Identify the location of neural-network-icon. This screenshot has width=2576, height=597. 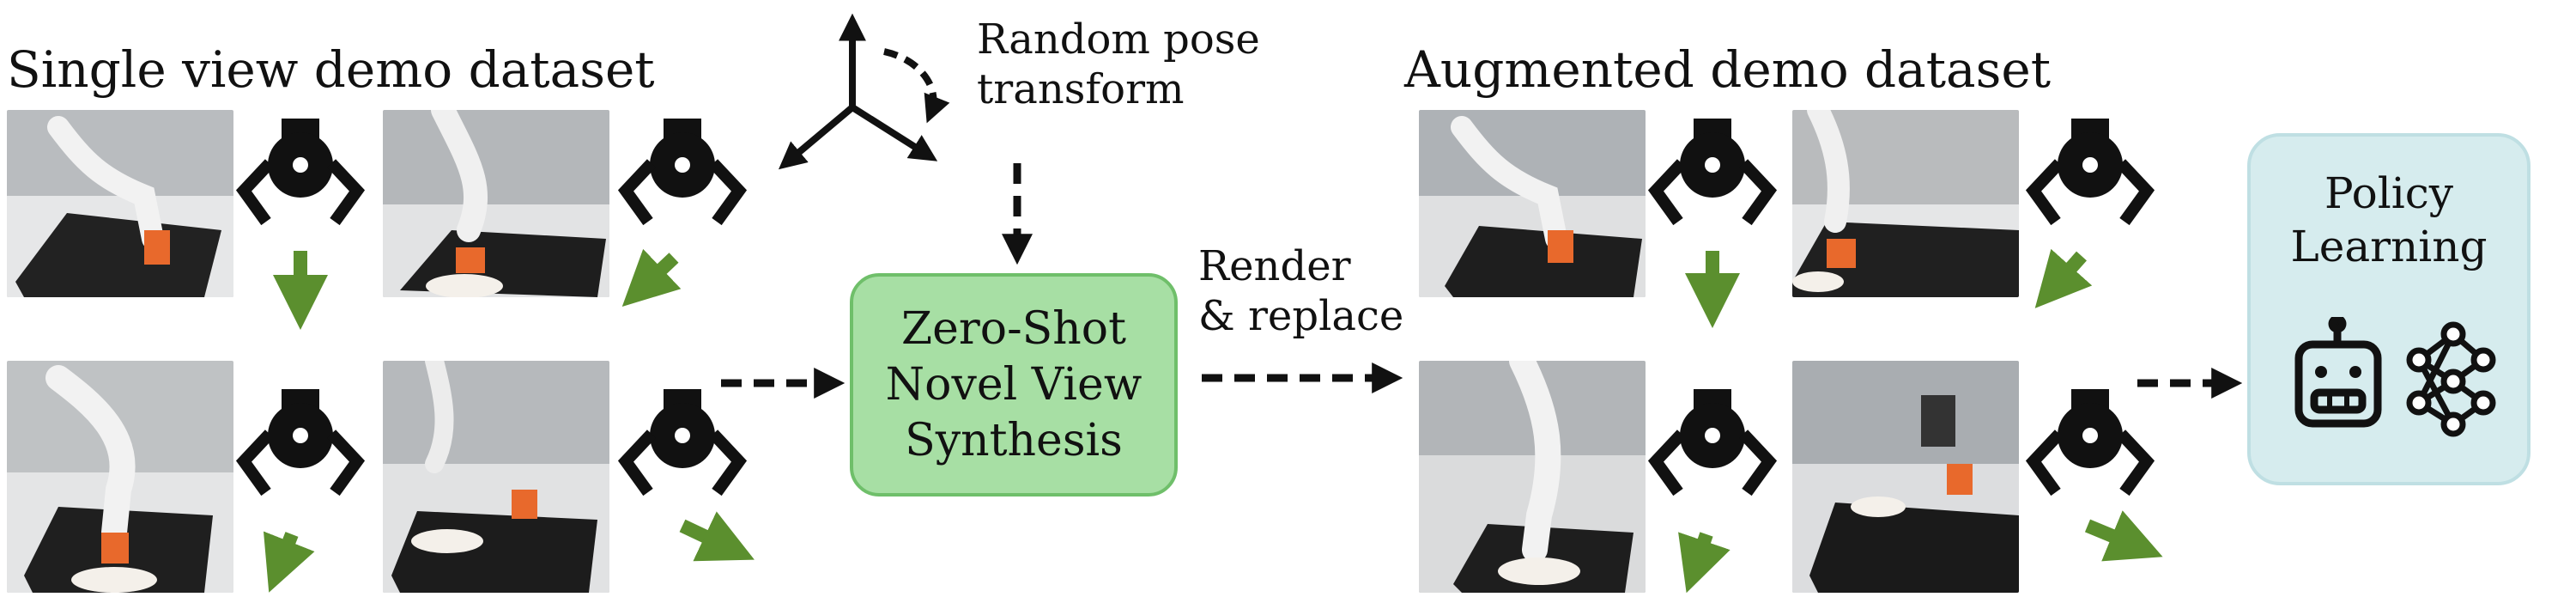
(2451, 379).